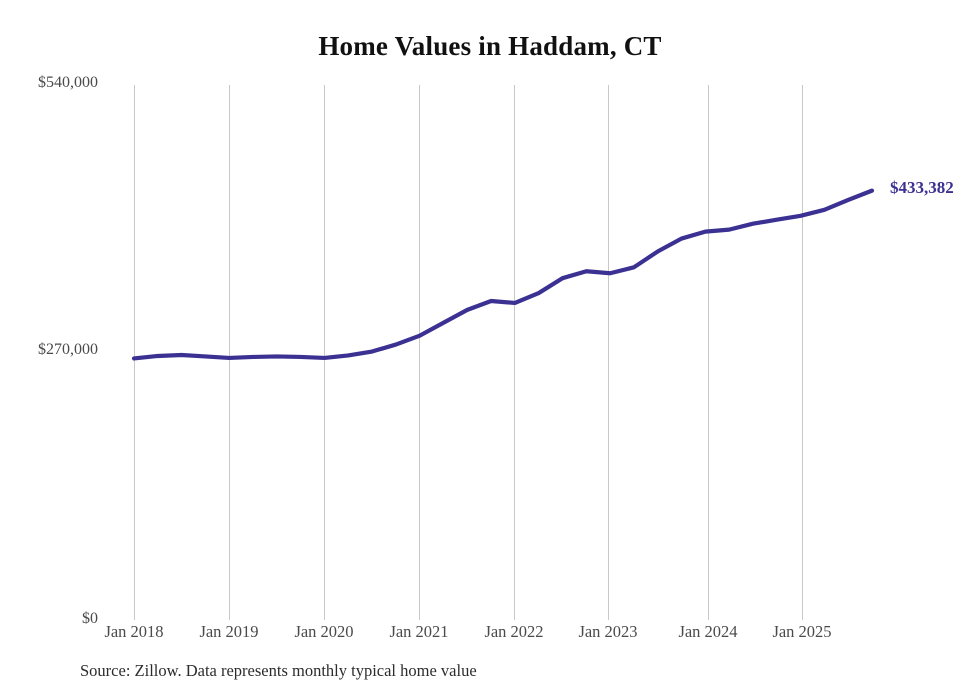 The image size is (980, 699). I want to click on y-axis-tick-label: $540,000, so click(68, 82).